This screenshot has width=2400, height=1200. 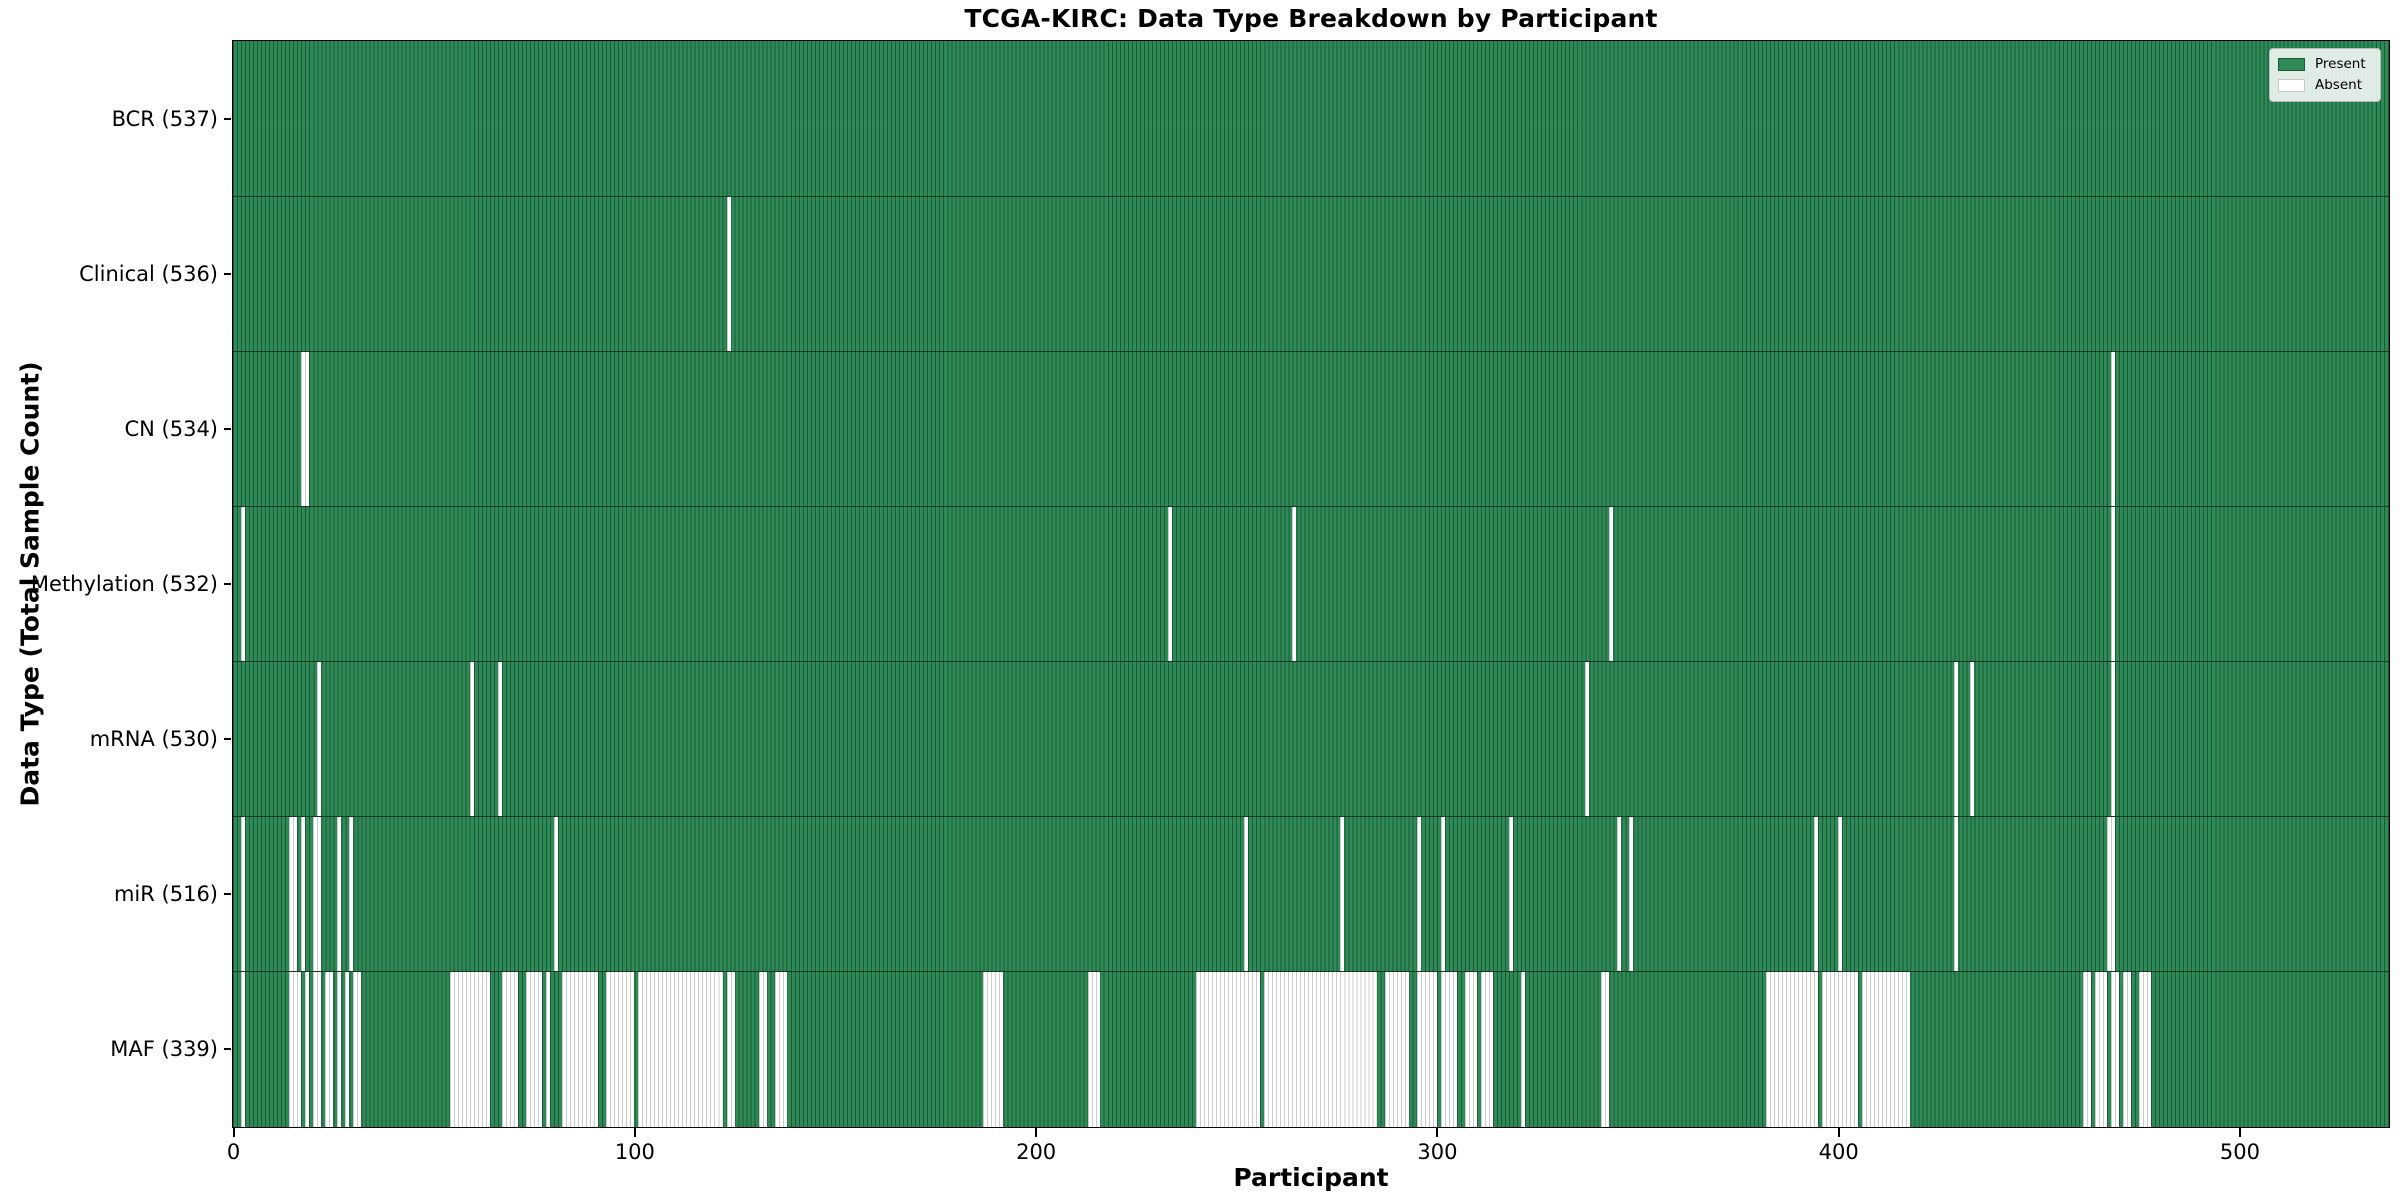 I want to click on y-tick-label-BCR: BCR (537), so click(x=164, y=119).